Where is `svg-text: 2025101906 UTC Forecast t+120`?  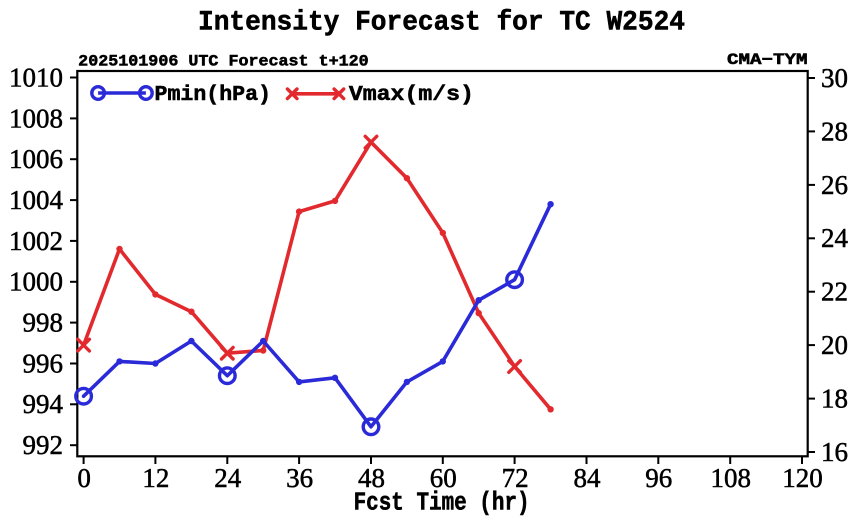 svg-text: 2025101906 UTC Forecast t+120 is located at coordinates (223, 62).